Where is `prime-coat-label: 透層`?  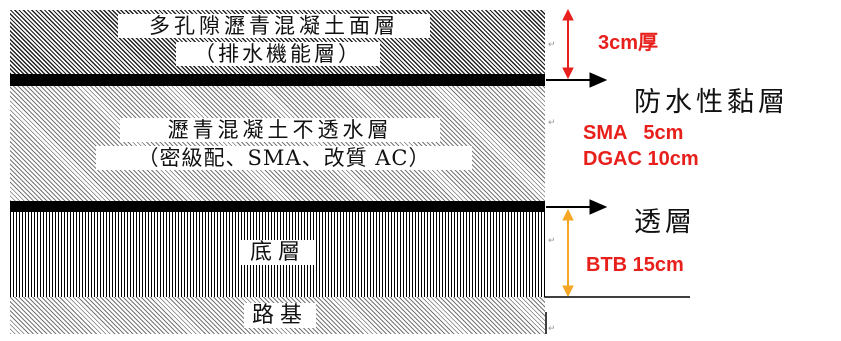 prime-coat-label: 透層 is located at coordinates (665, 222).